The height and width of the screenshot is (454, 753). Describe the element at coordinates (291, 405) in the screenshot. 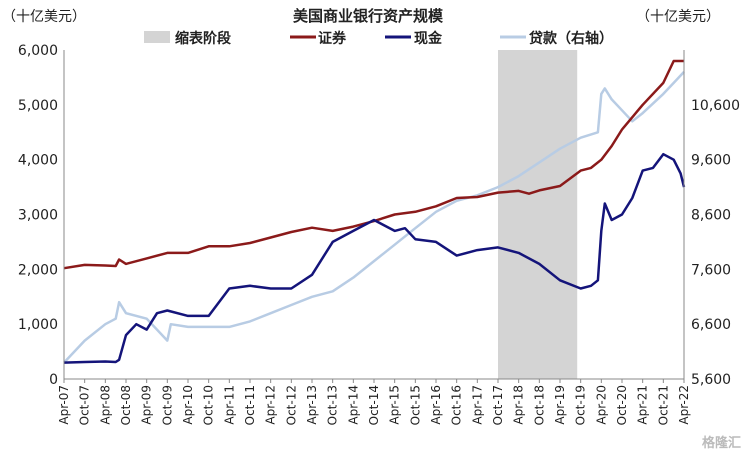

I see `x-tick-11: Oct-12` at that location.